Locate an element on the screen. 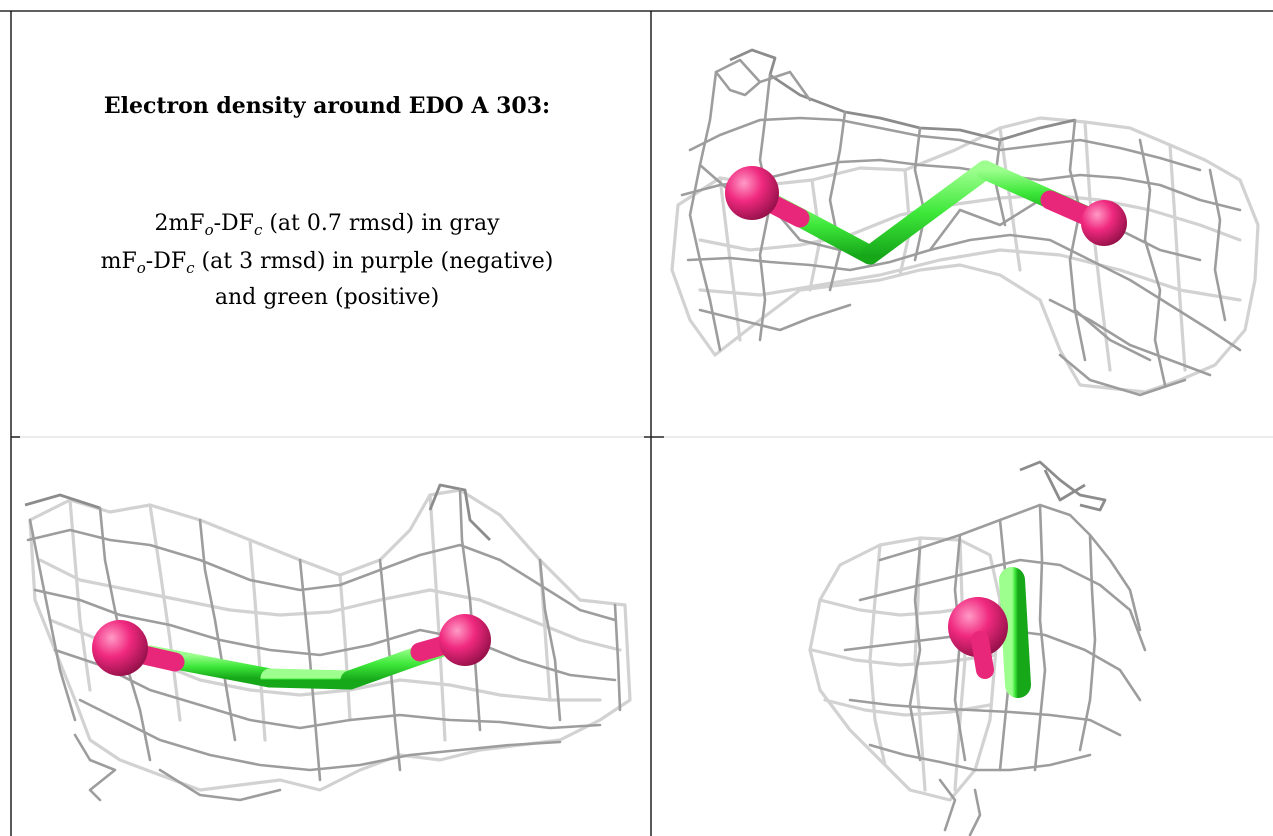 This screenshot has height=836, width=1273. mesh-back-bottom-right is located at coordinates (905, 669).